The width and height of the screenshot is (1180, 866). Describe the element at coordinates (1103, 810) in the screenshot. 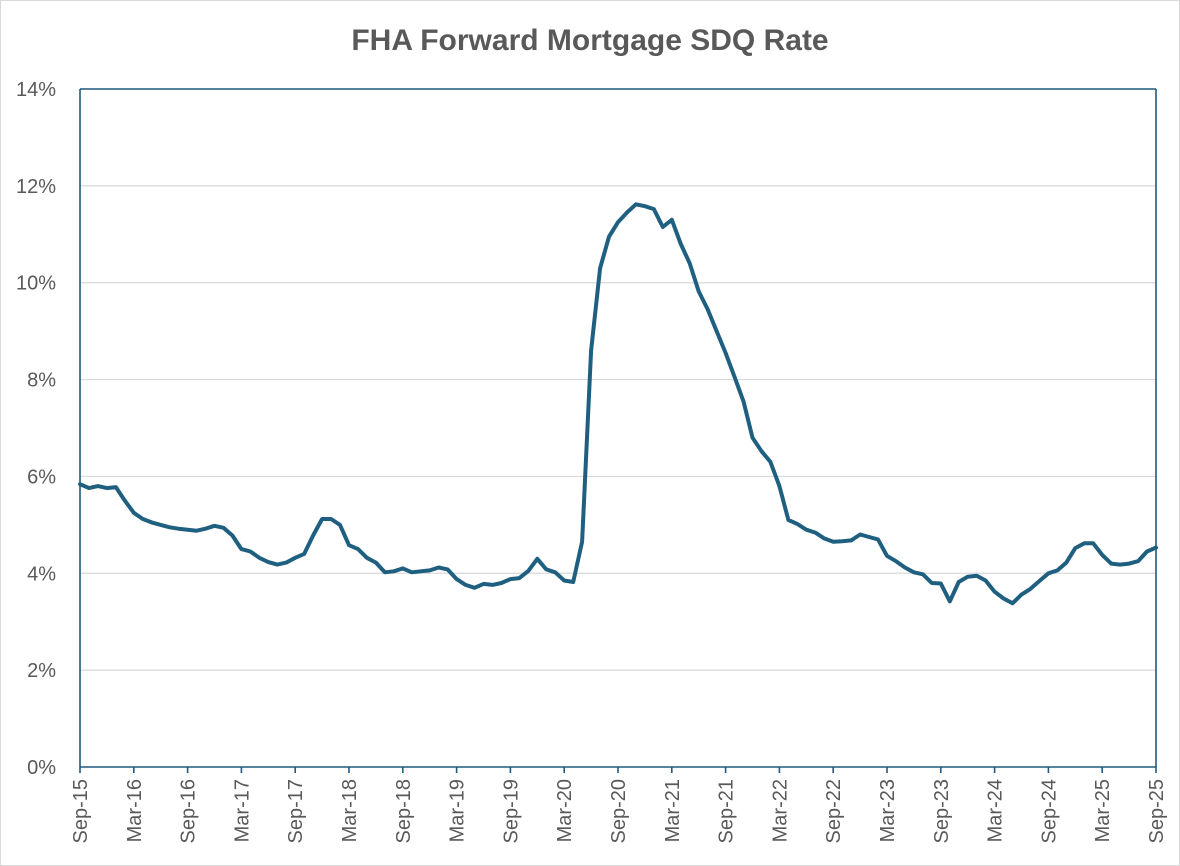

I see `x-tick-label: Mar-25` at that location.